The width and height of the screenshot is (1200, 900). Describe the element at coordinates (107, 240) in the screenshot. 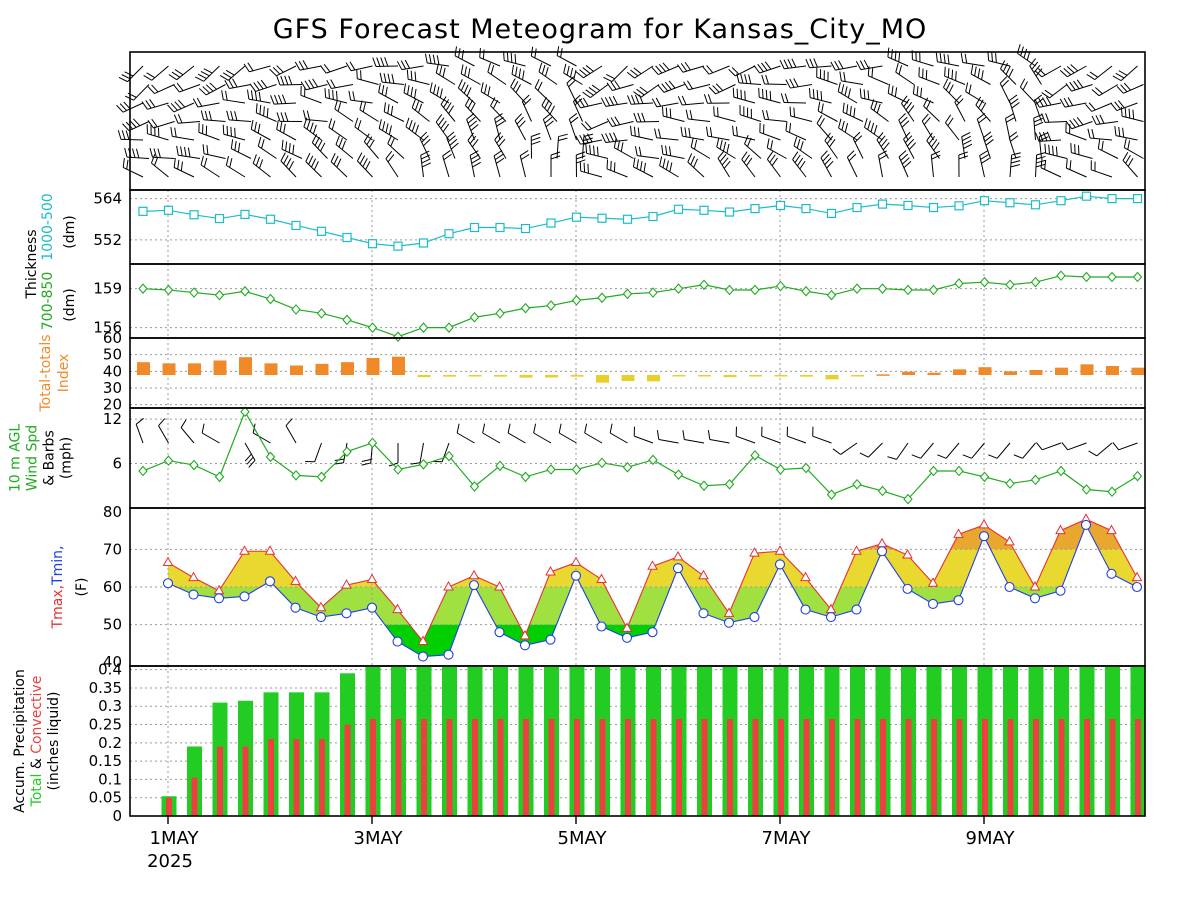

I see `thickness-1000-500-tick: 552` at that location.